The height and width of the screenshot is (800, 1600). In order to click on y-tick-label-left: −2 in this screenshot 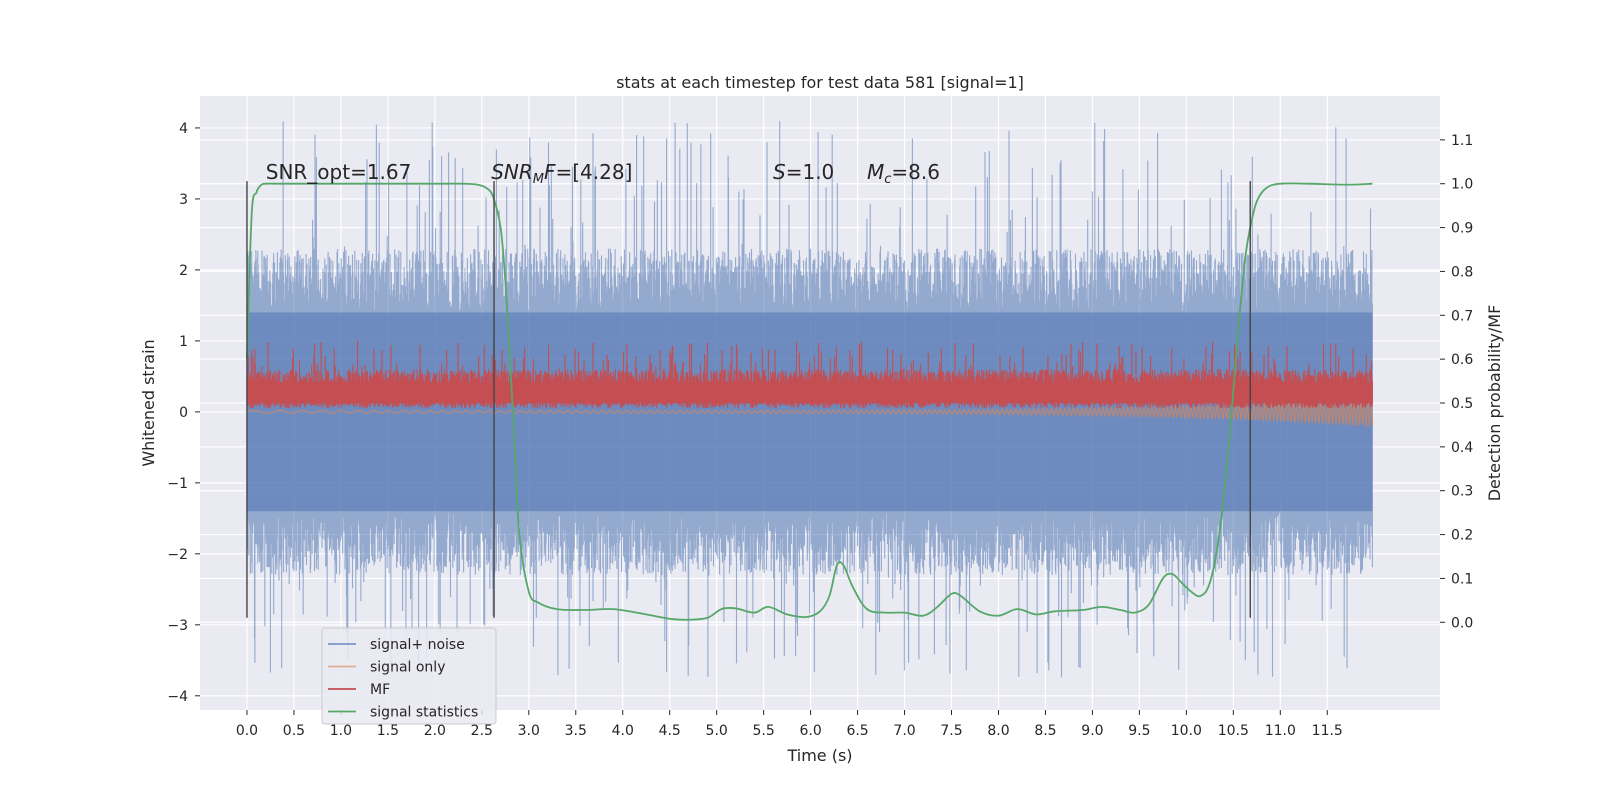, I will do `click(177, 555)`.